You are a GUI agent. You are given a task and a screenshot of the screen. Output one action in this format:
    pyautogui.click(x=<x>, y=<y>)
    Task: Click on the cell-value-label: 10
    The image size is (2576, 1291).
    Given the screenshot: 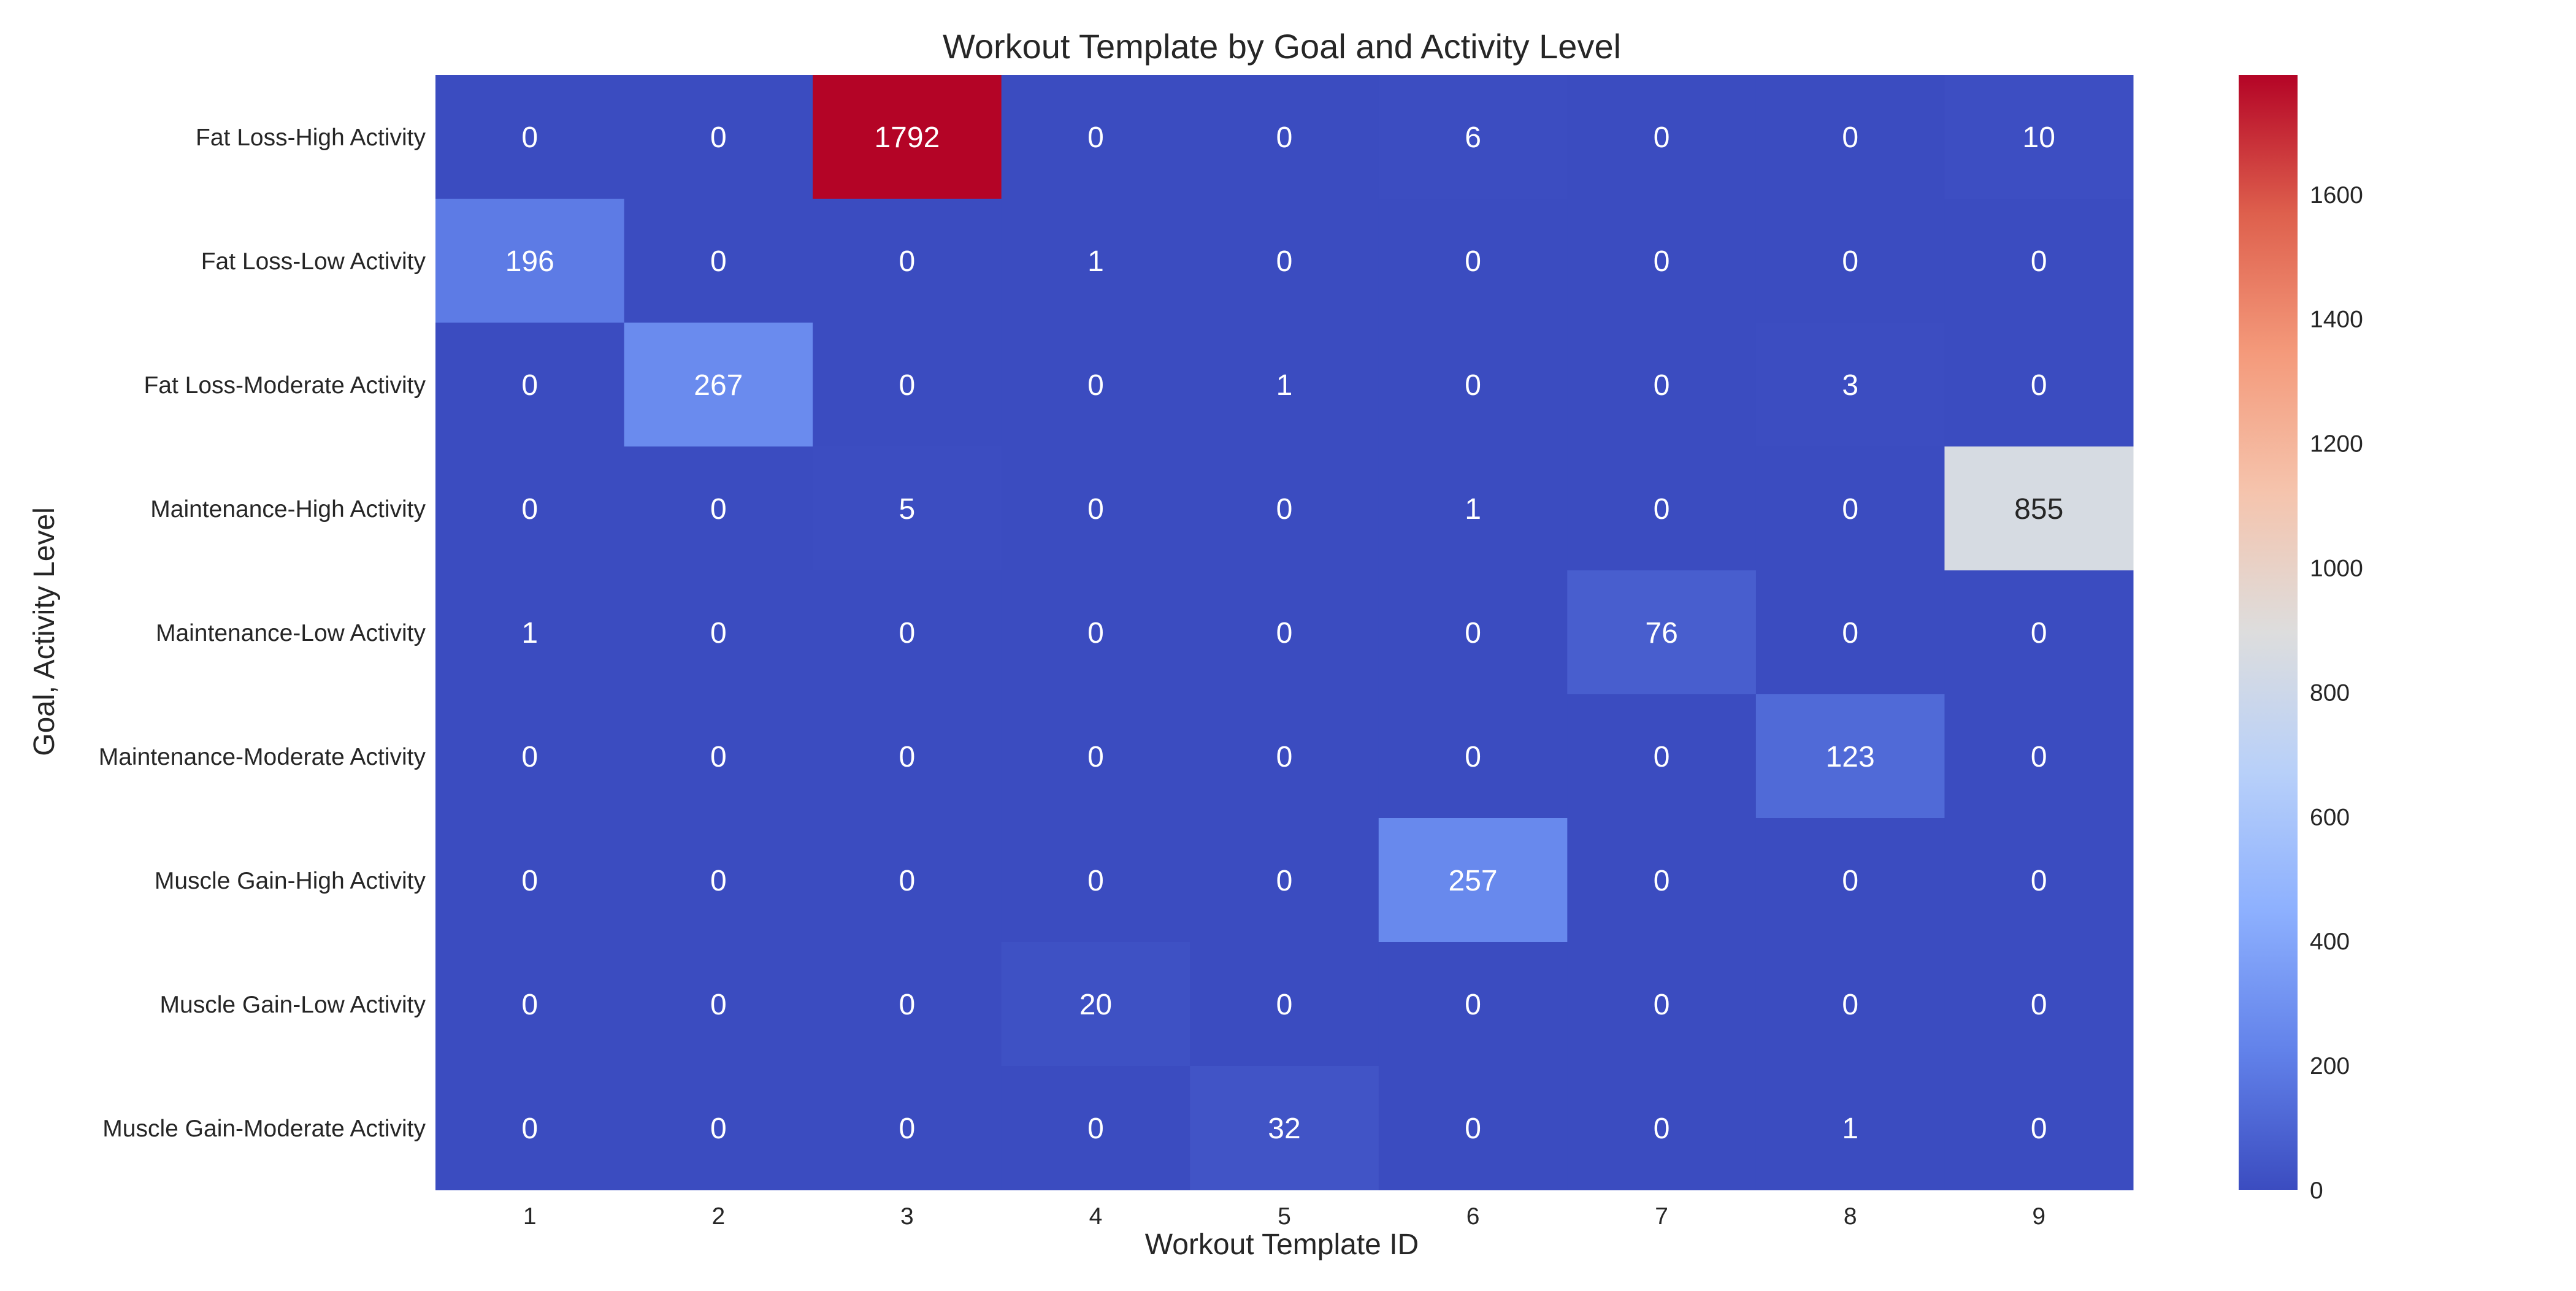 What is the action you would take?
    pyautogui.click(x=2039, y=137)
    